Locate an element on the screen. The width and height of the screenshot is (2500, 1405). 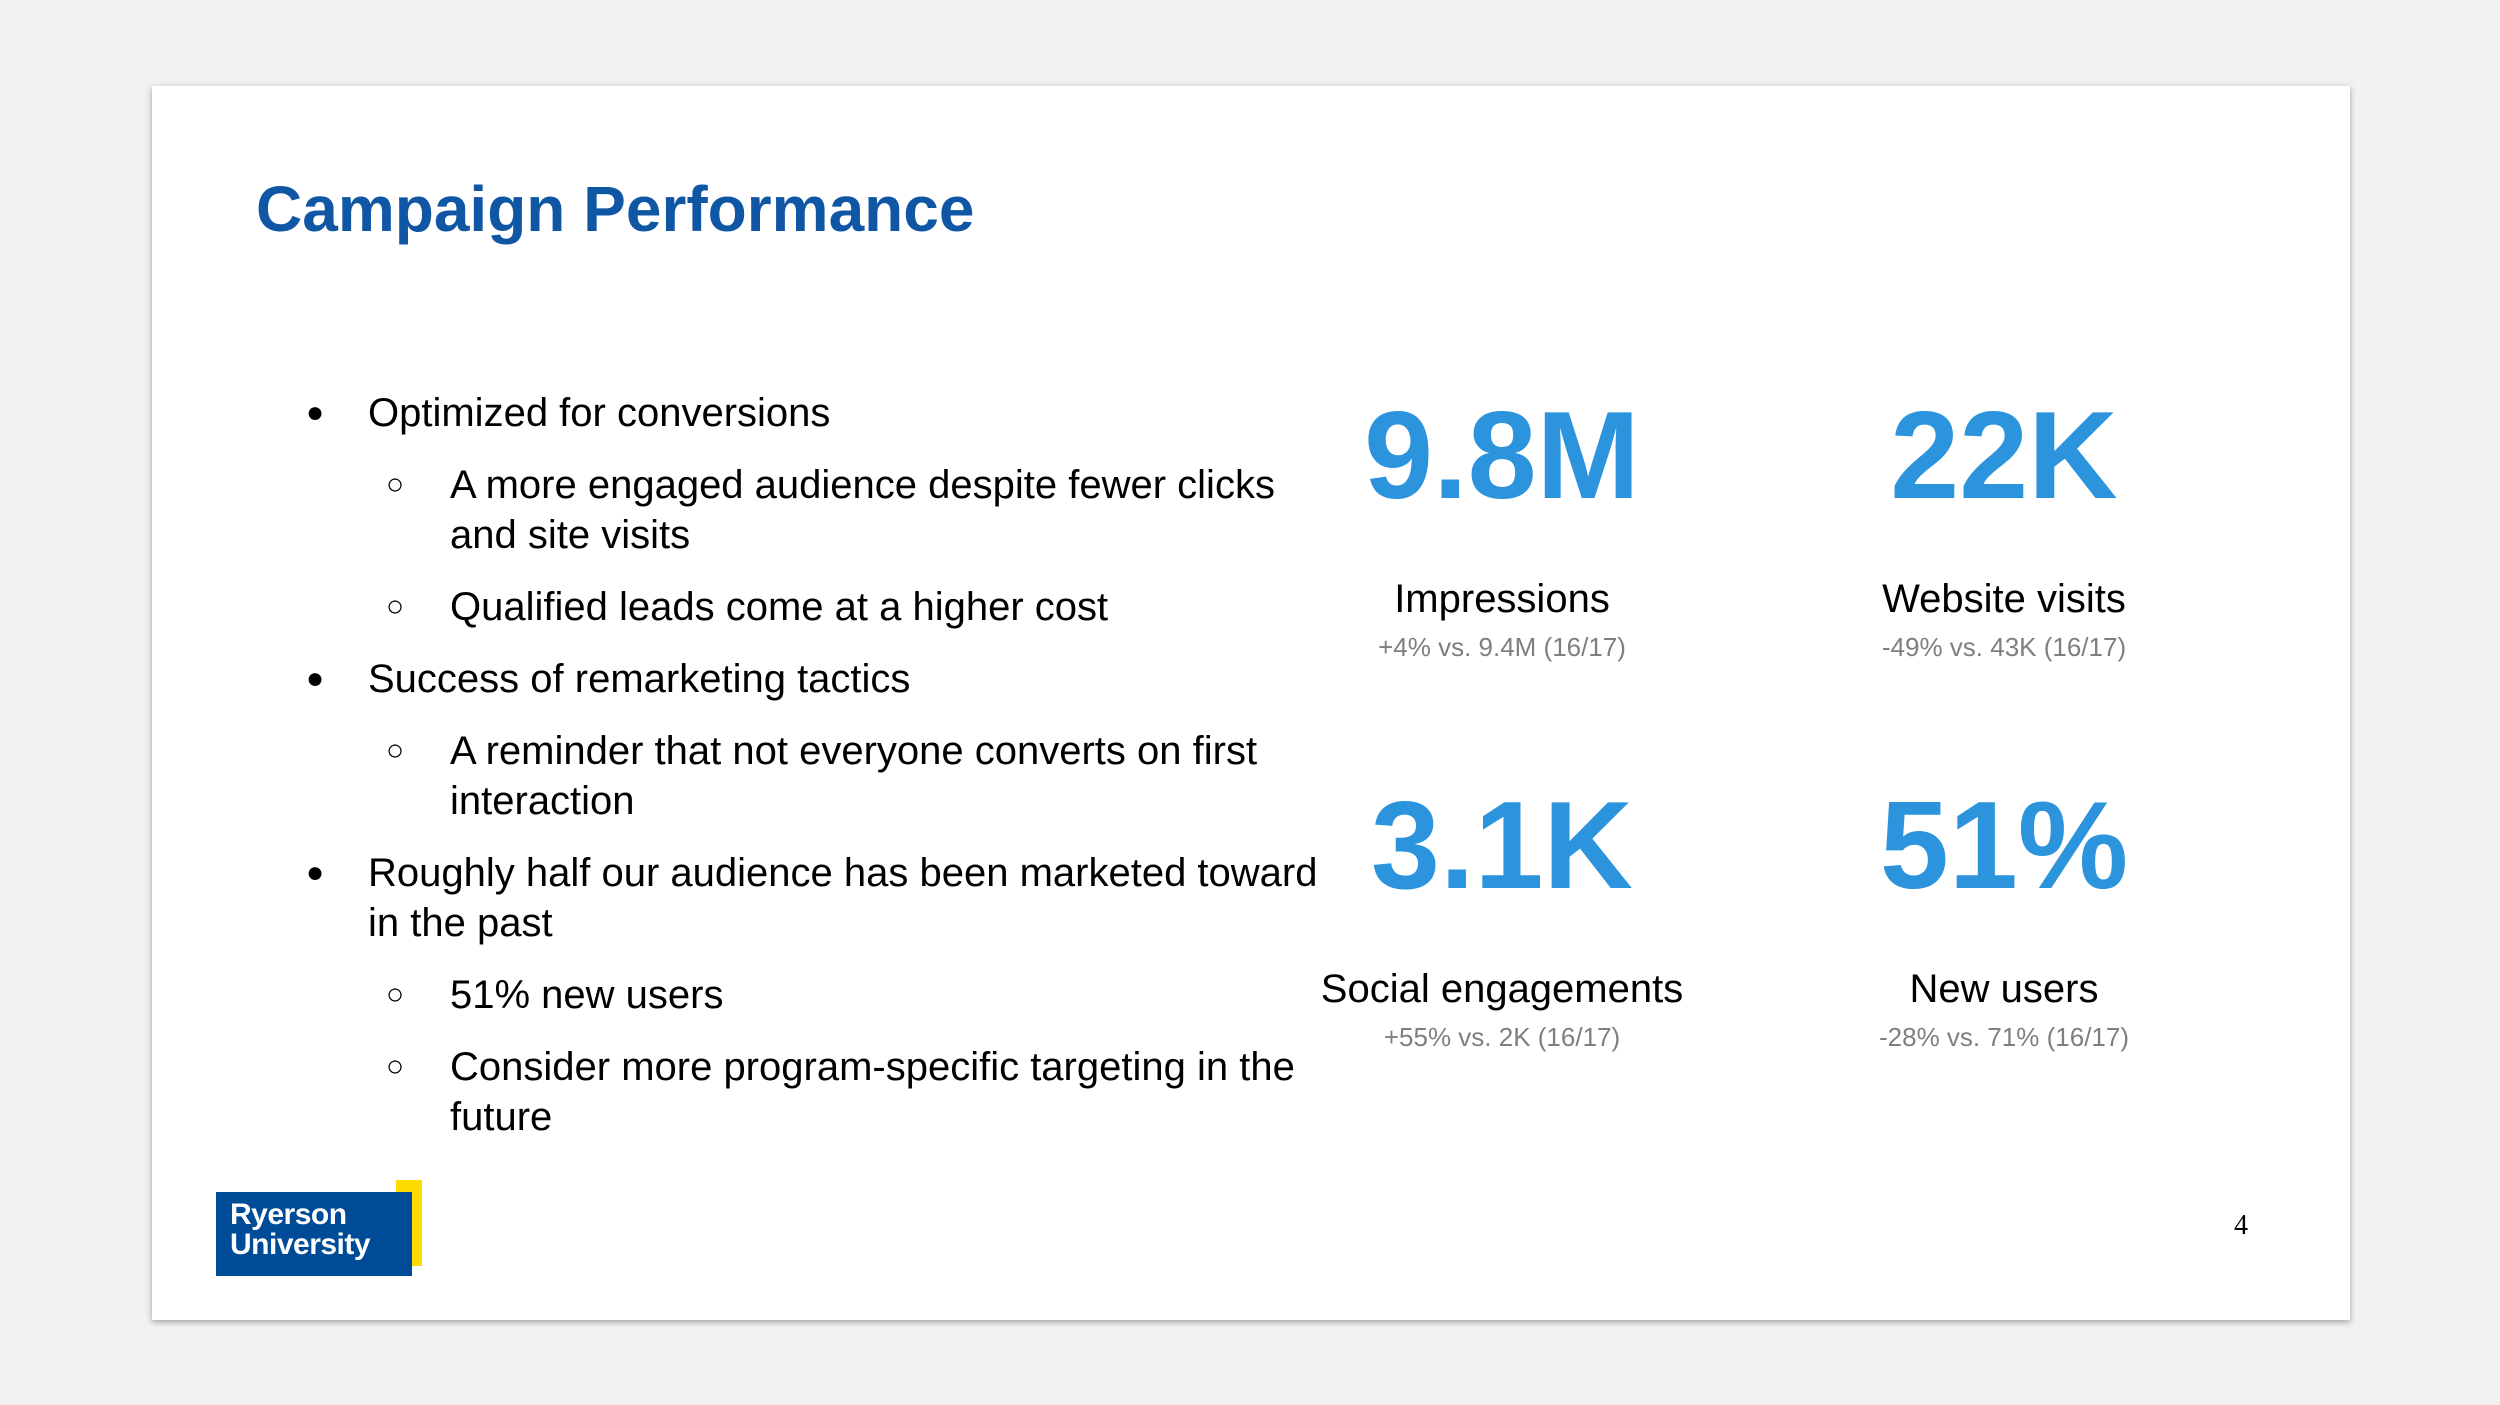
stat-label: Website visits is located at coordinates (2004, 599).